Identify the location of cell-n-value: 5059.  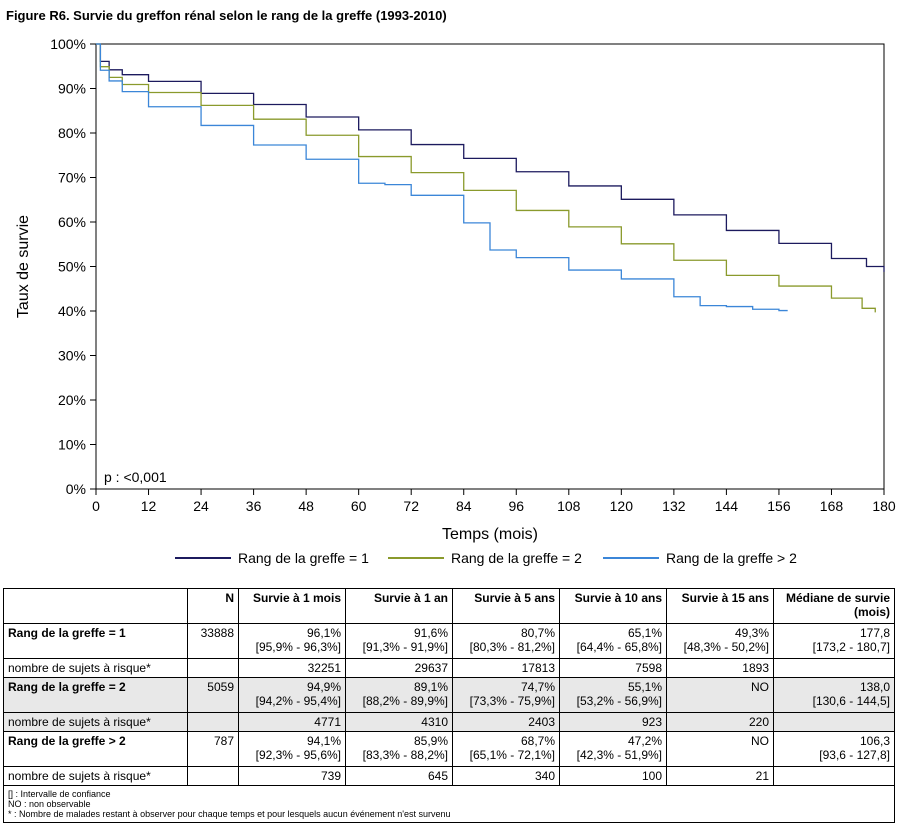
(220, 687).